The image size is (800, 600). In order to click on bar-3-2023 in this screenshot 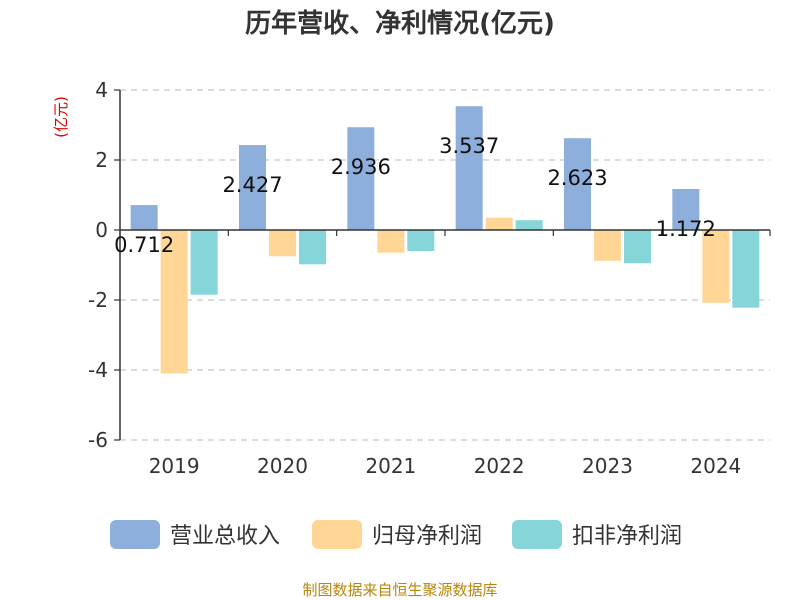, I will do `click(637, 247)`.